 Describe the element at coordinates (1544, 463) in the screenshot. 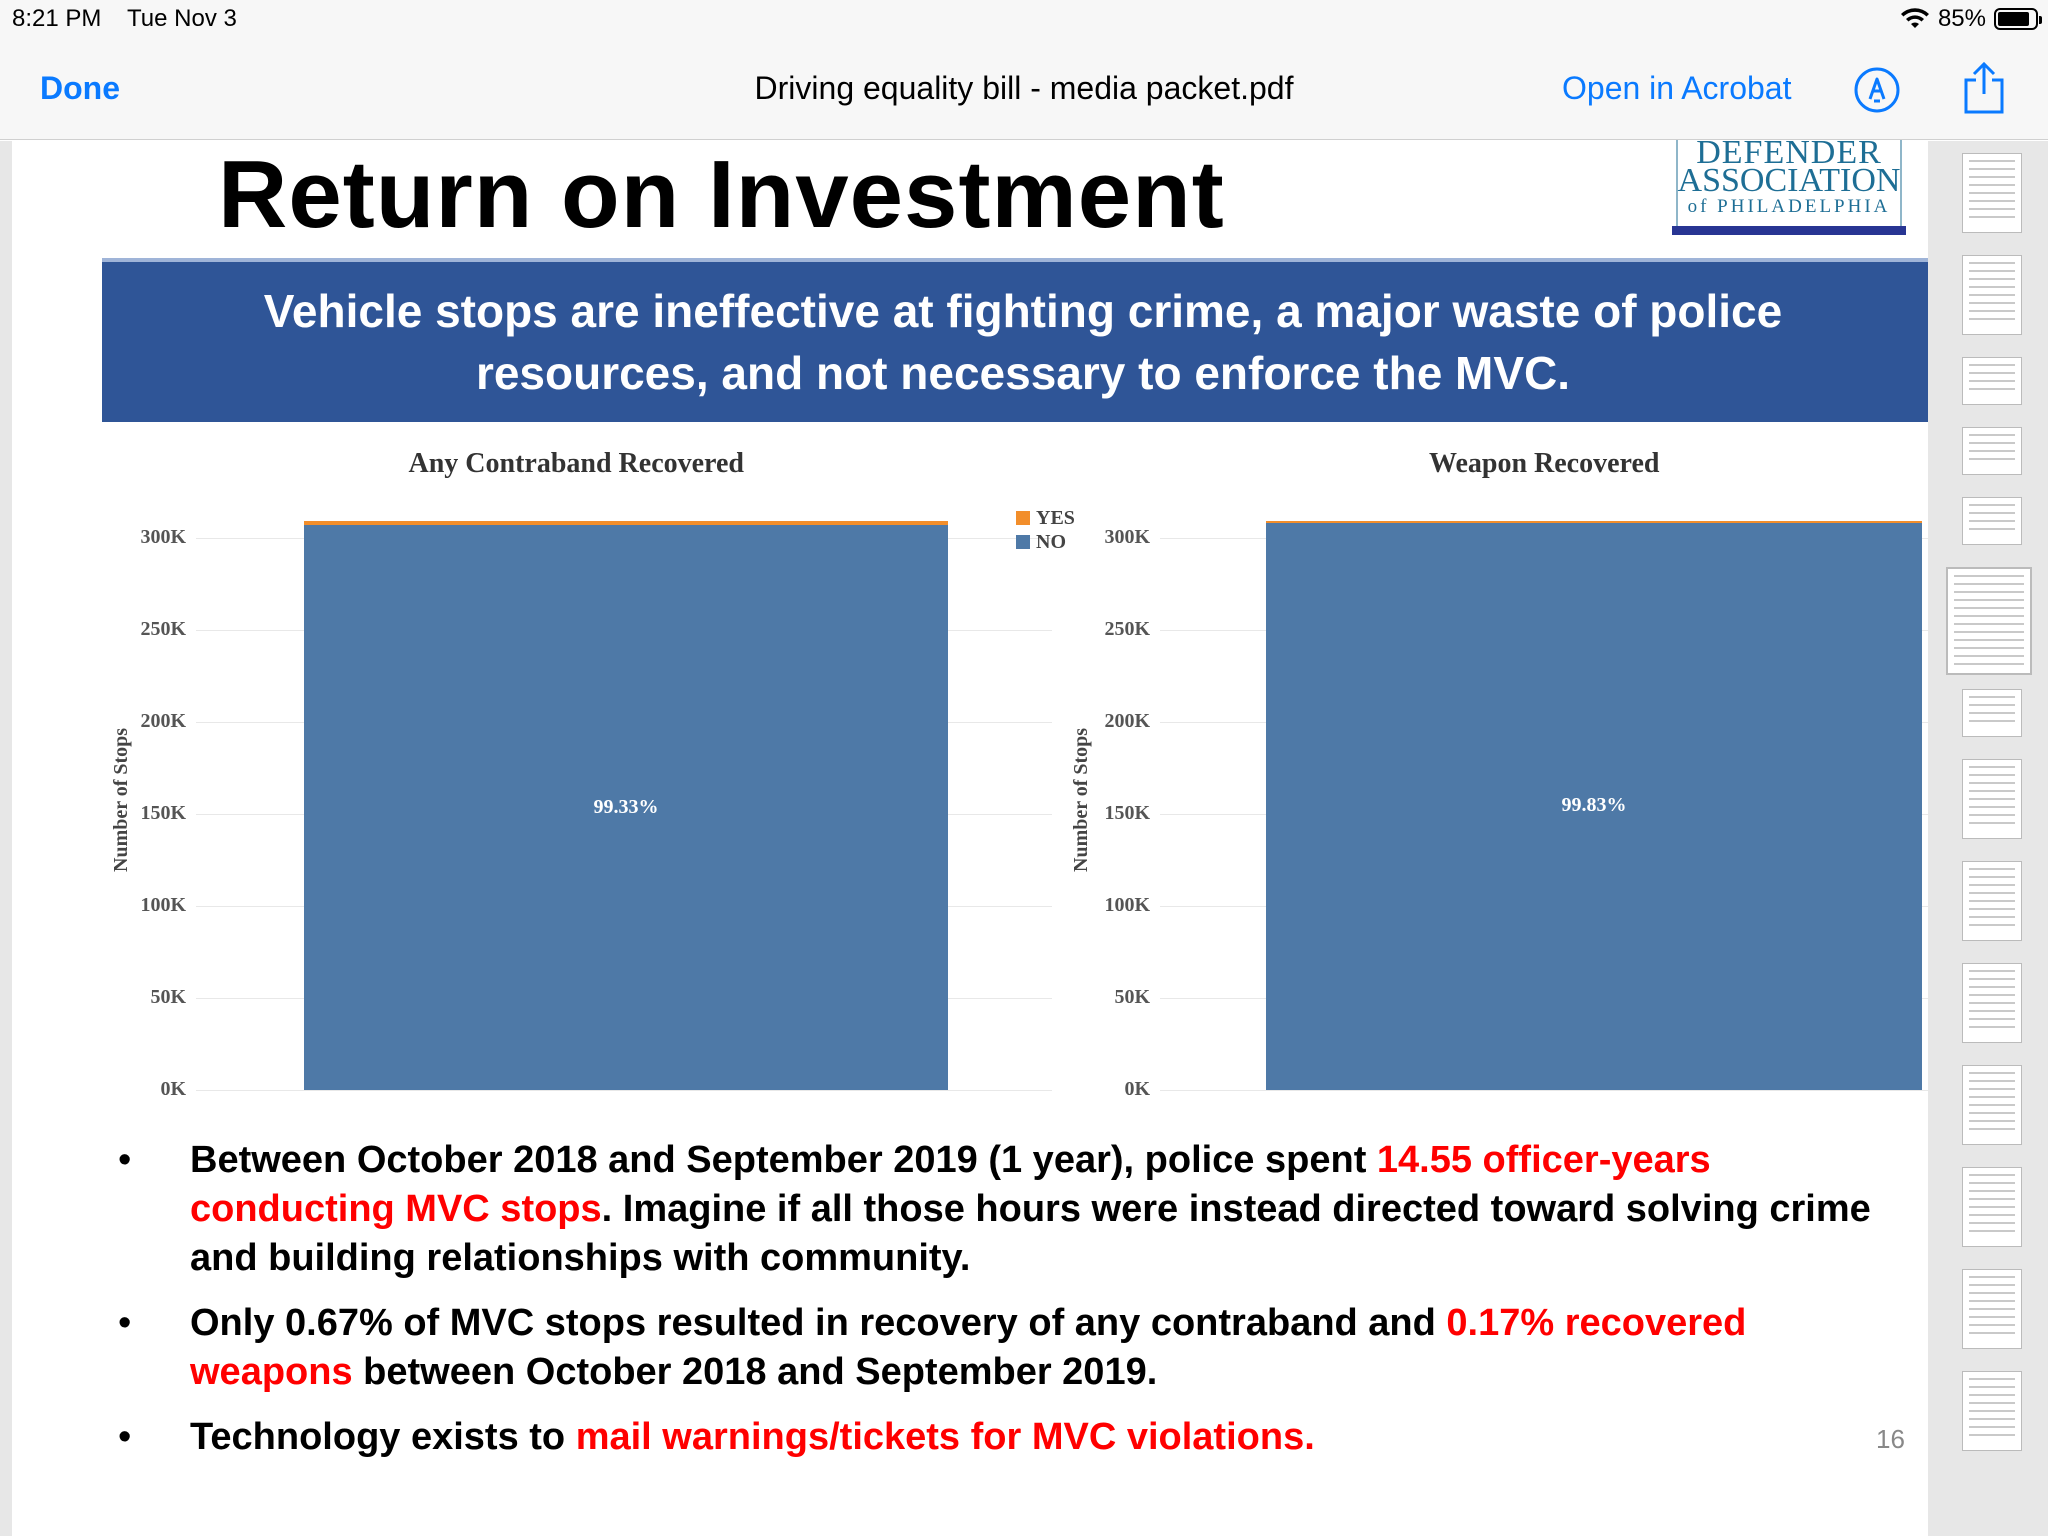

I see `chart-title: Weapon Recovered` at that location.